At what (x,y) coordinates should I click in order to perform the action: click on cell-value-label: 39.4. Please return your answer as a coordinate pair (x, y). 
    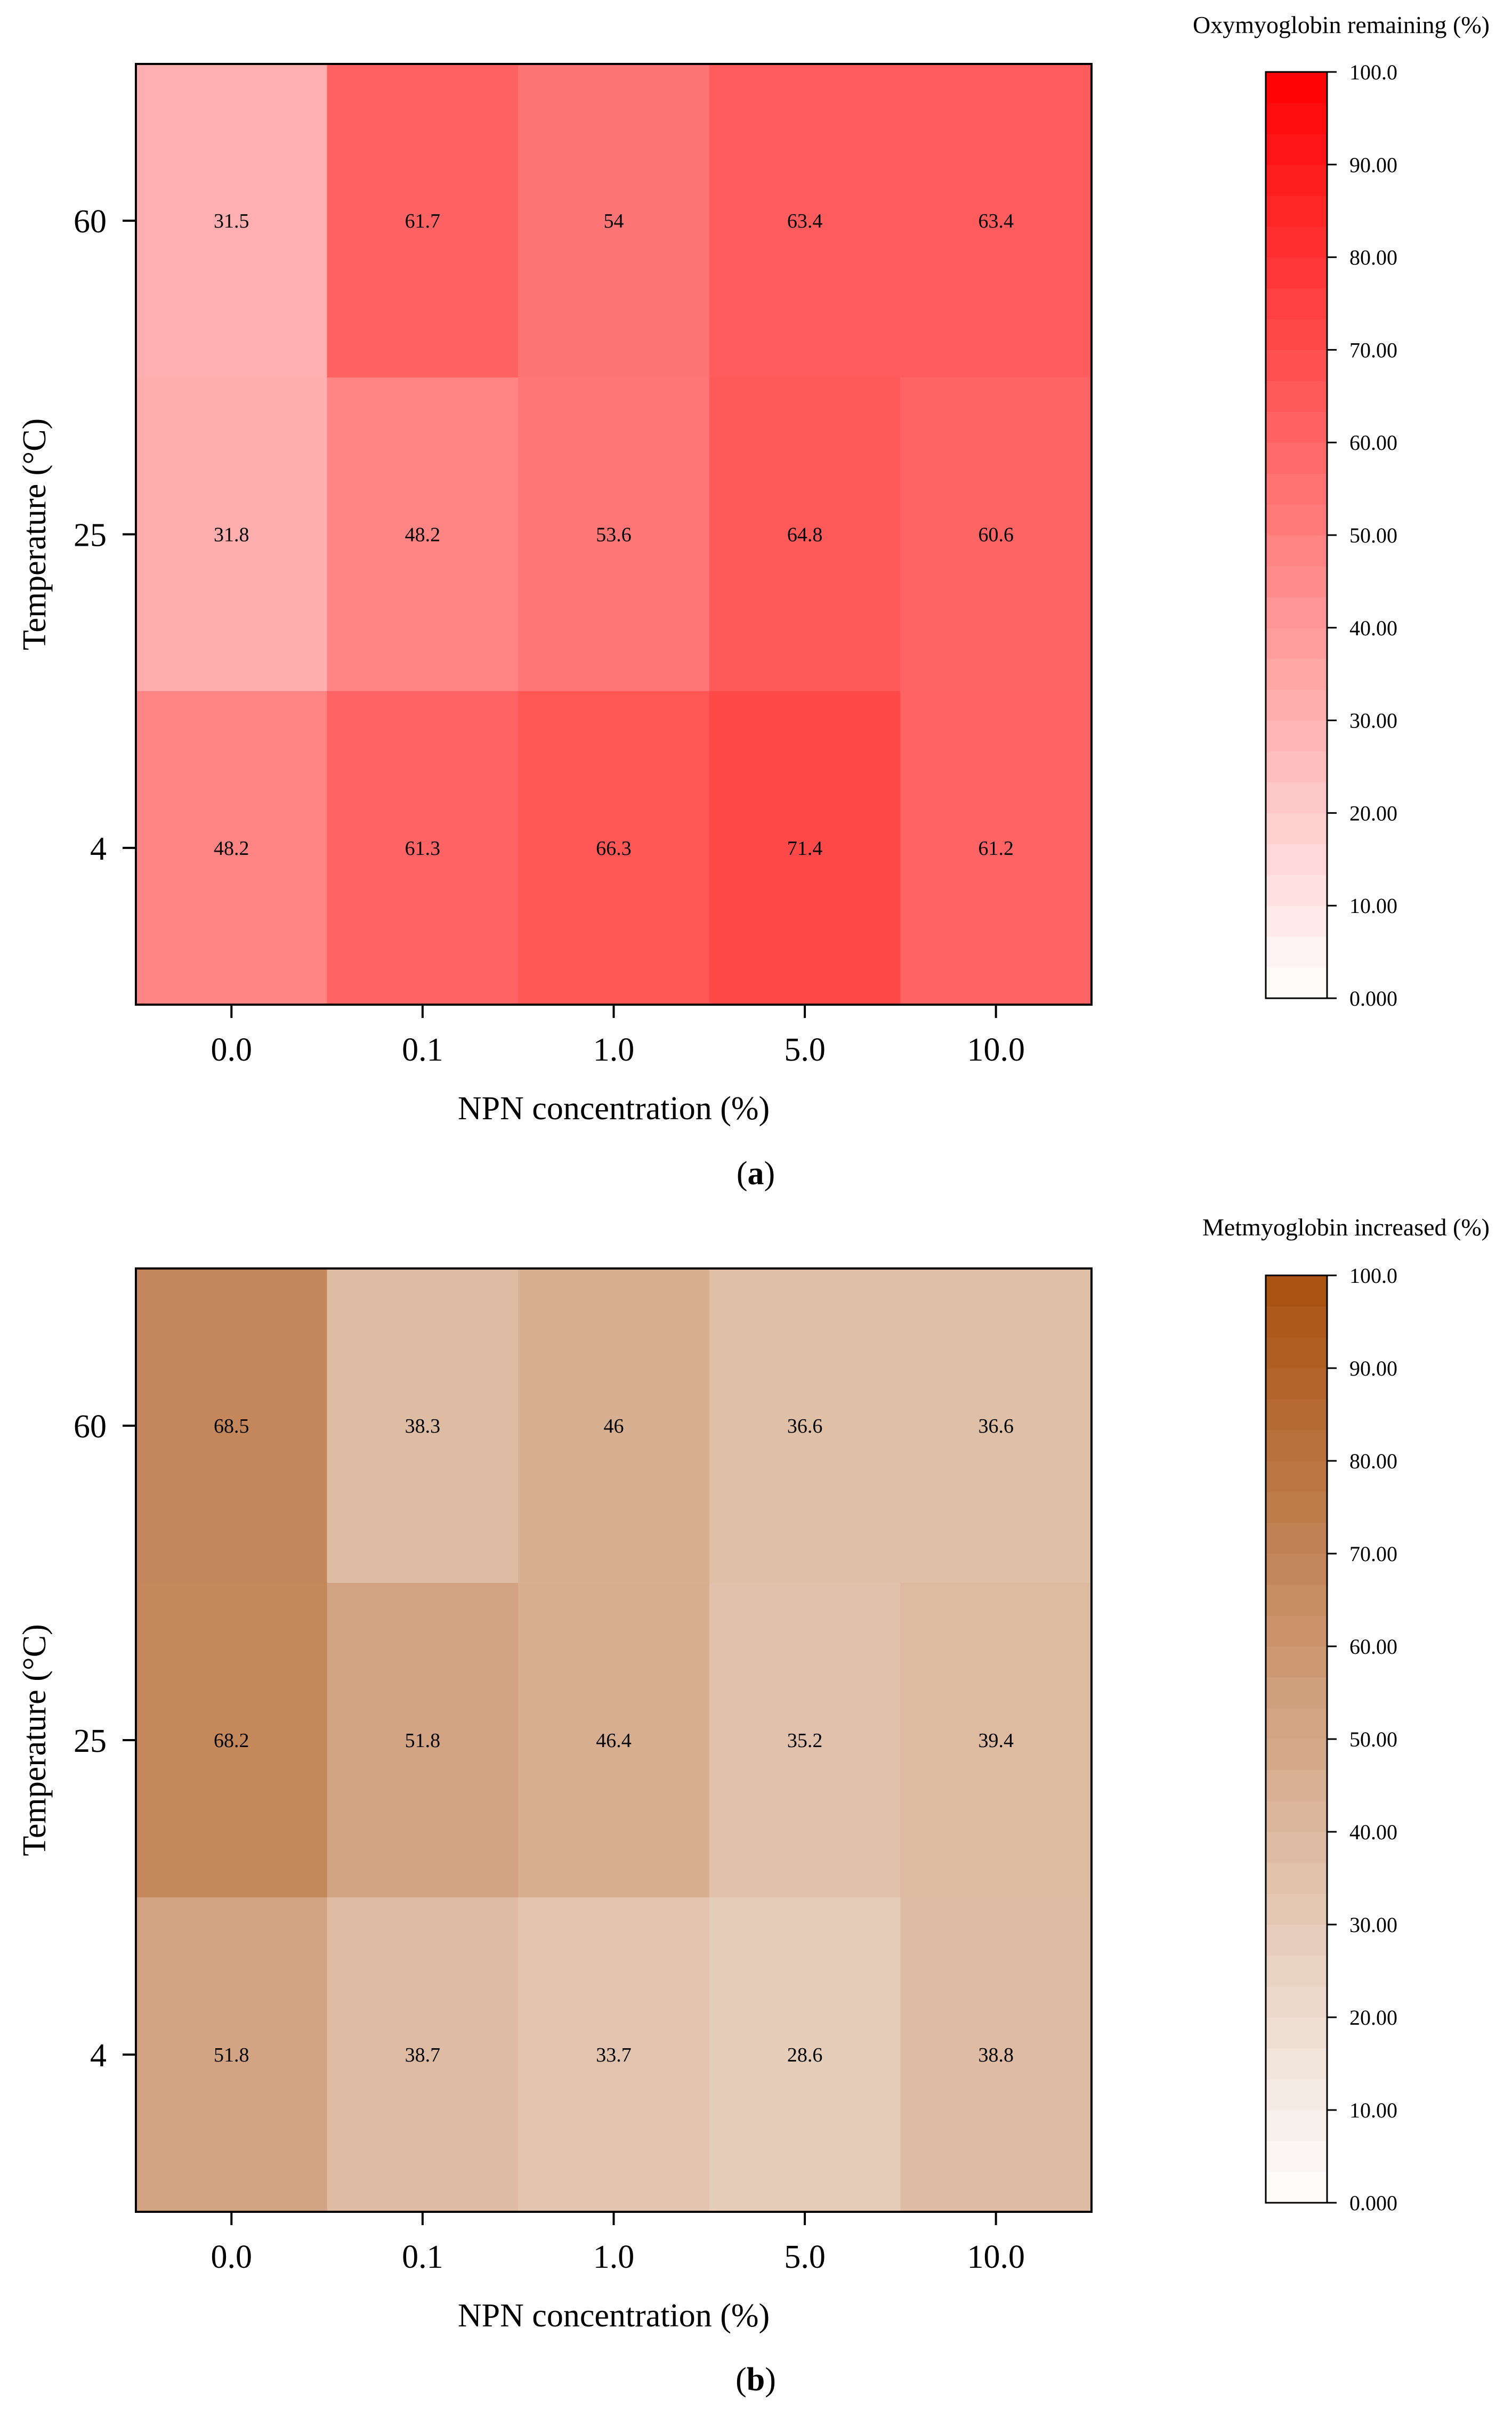
    Looking at the image, I should click on (996, 1740).